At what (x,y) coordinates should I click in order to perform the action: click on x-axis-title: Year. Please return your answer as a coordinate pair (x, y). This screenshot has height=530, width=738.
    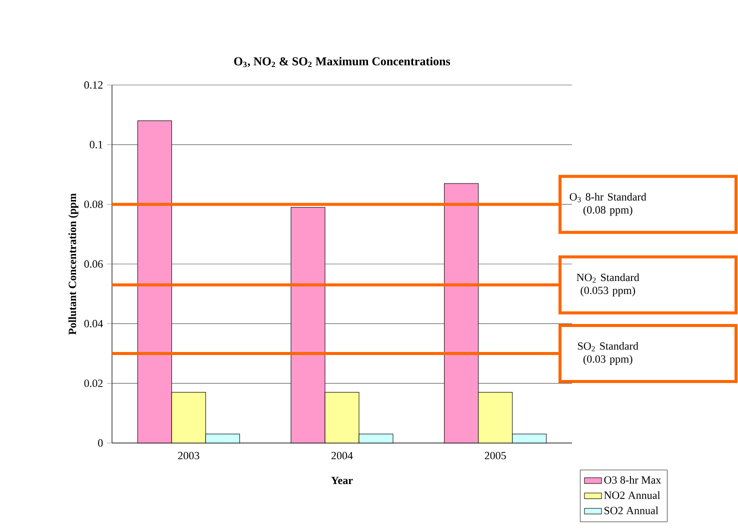
    Looking at the image, I should click on (342, 480).